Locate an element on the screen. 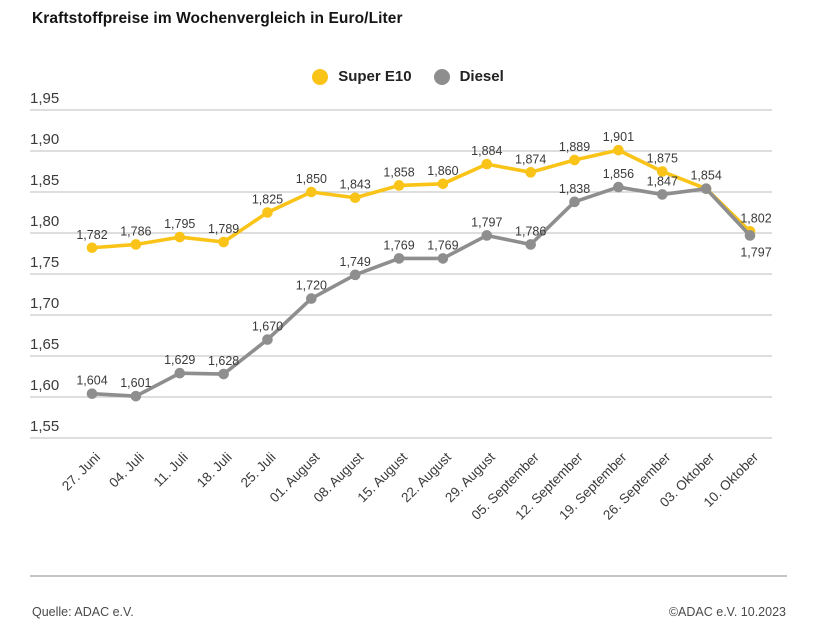 The width and height of the screenshot is (816, 625). value-label: 1,628 is located at coordinates (223, 361).